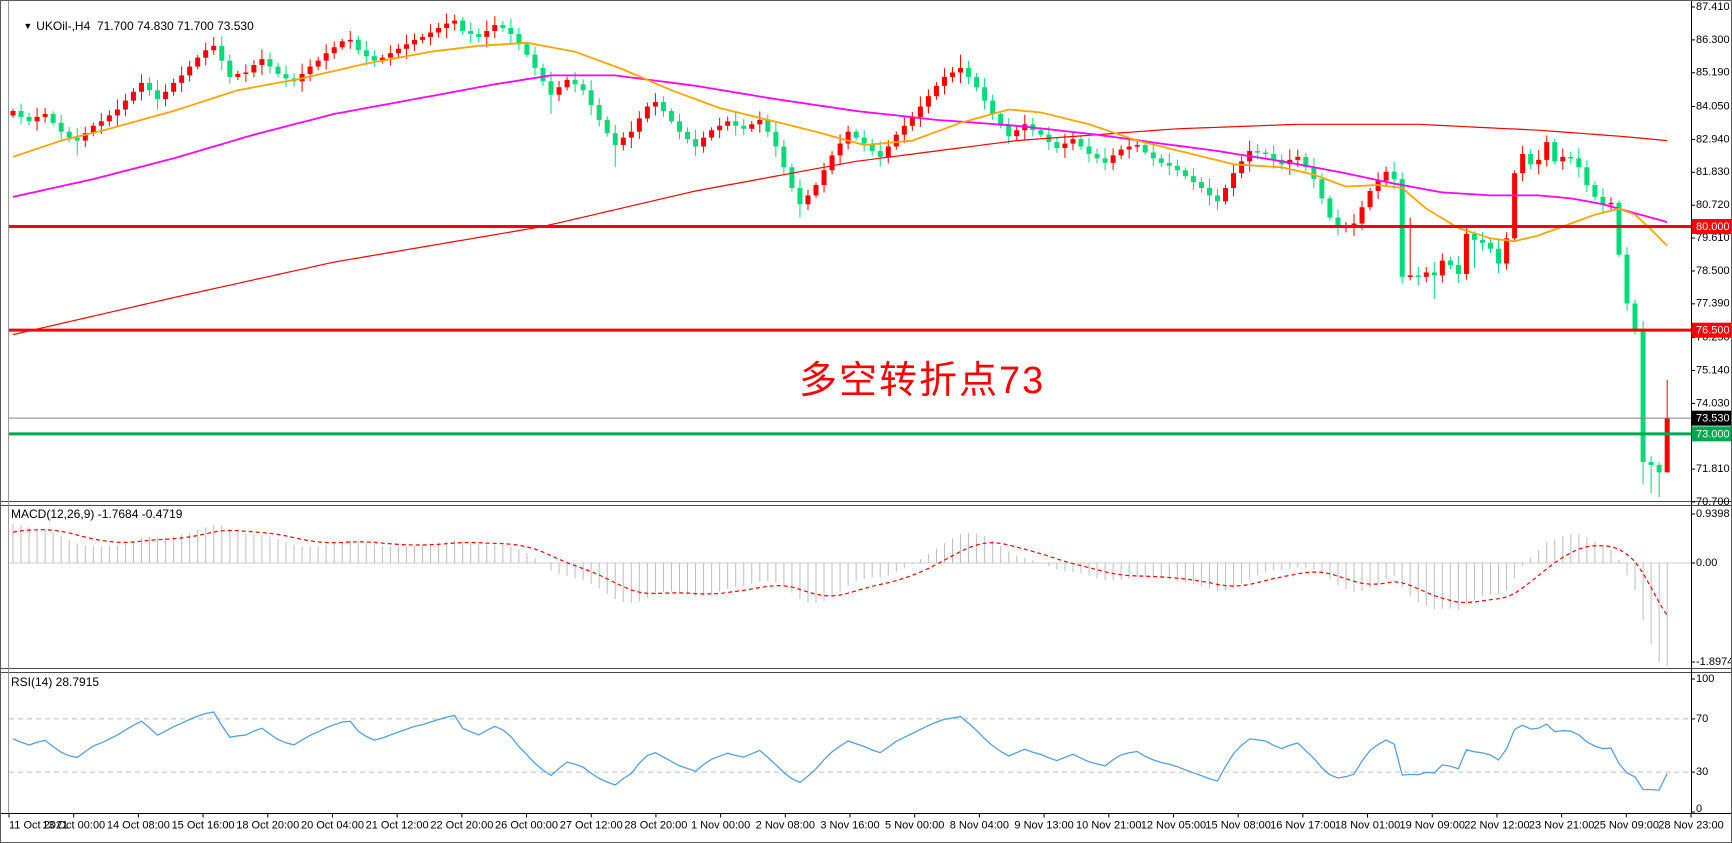  I want to click on time-axis-label: 14 Oct 08:00, so click(138, 825).